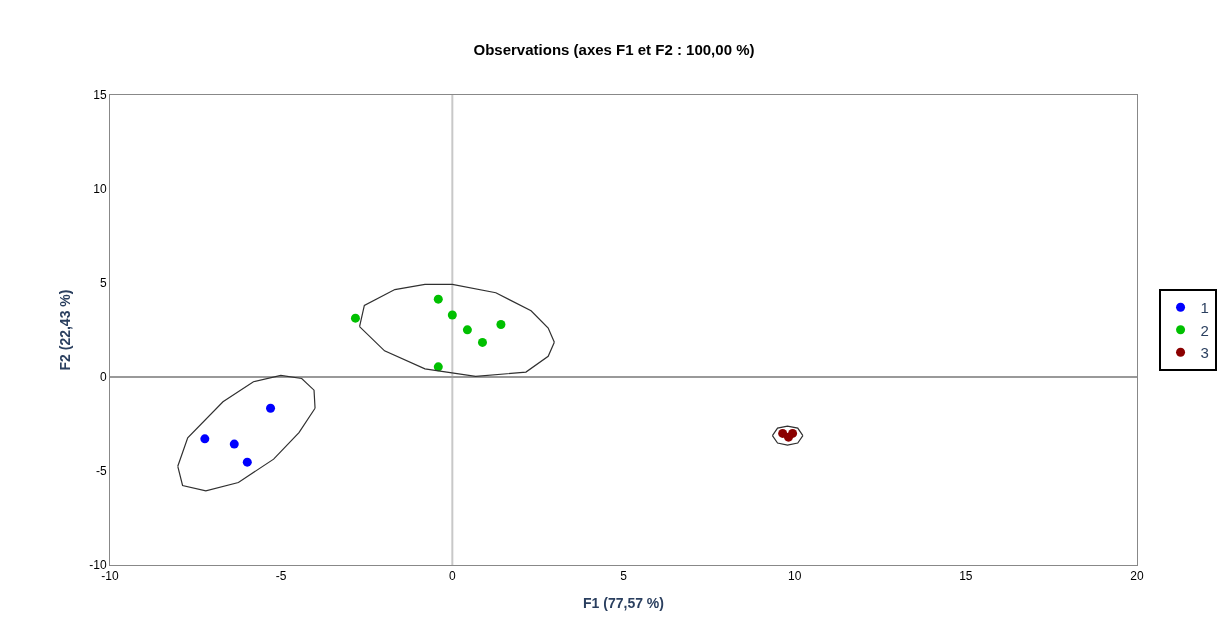 Image resolution: width=1228 pixels, height=635 pixels. What do you see at coordinates (624, 576) in the screenshot?
I see `x-tick-label: 5` at bounding box center [624, 576].